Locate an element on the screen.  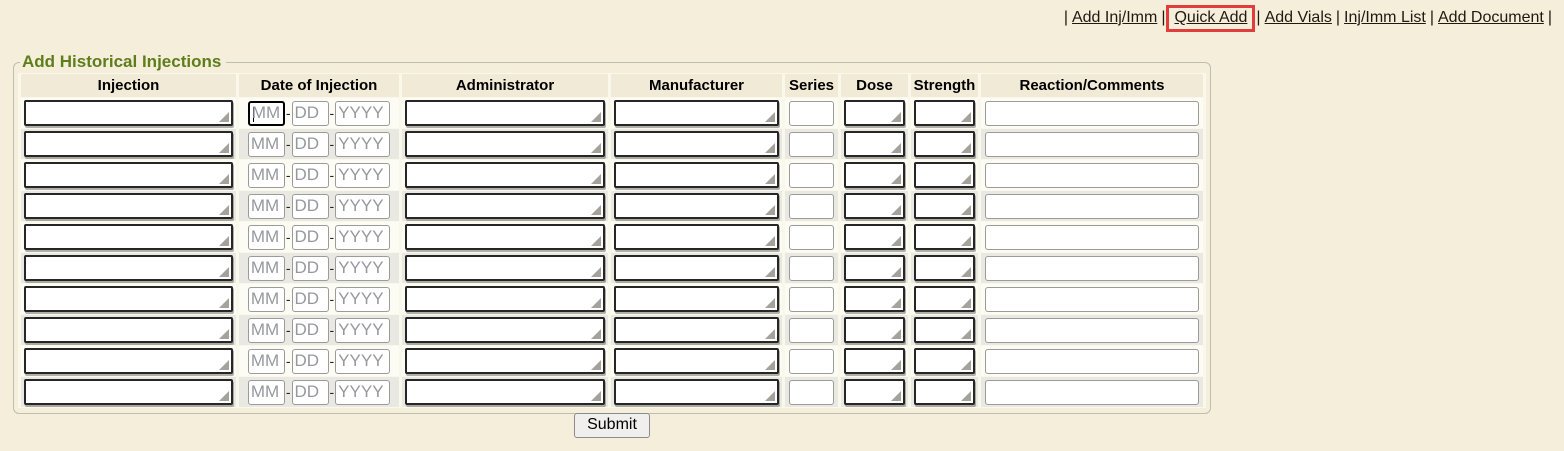
nav-link-add-document: Add Document is located at coordinates (1491, 17).